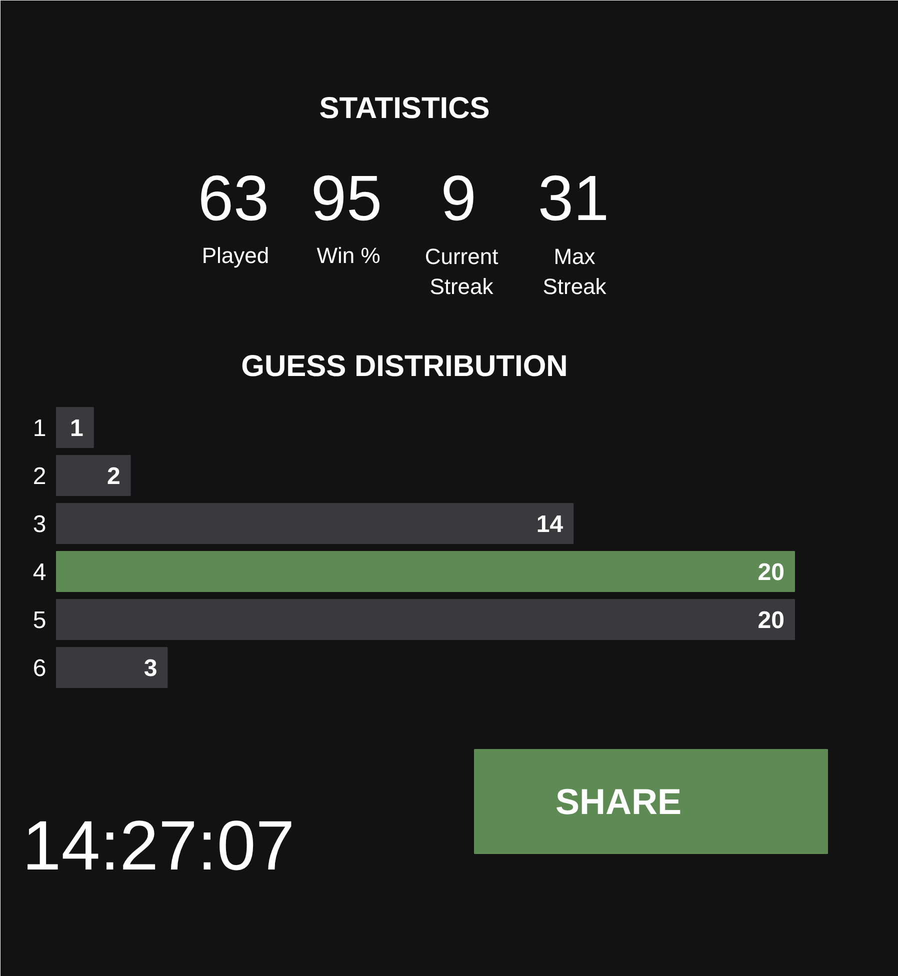 Image resolution: width=898 pixels, height=976 pixels. What do you see at coordinates (234, 198) in the screenshot?
I see `text: 63` at bounding box center [234, 198].